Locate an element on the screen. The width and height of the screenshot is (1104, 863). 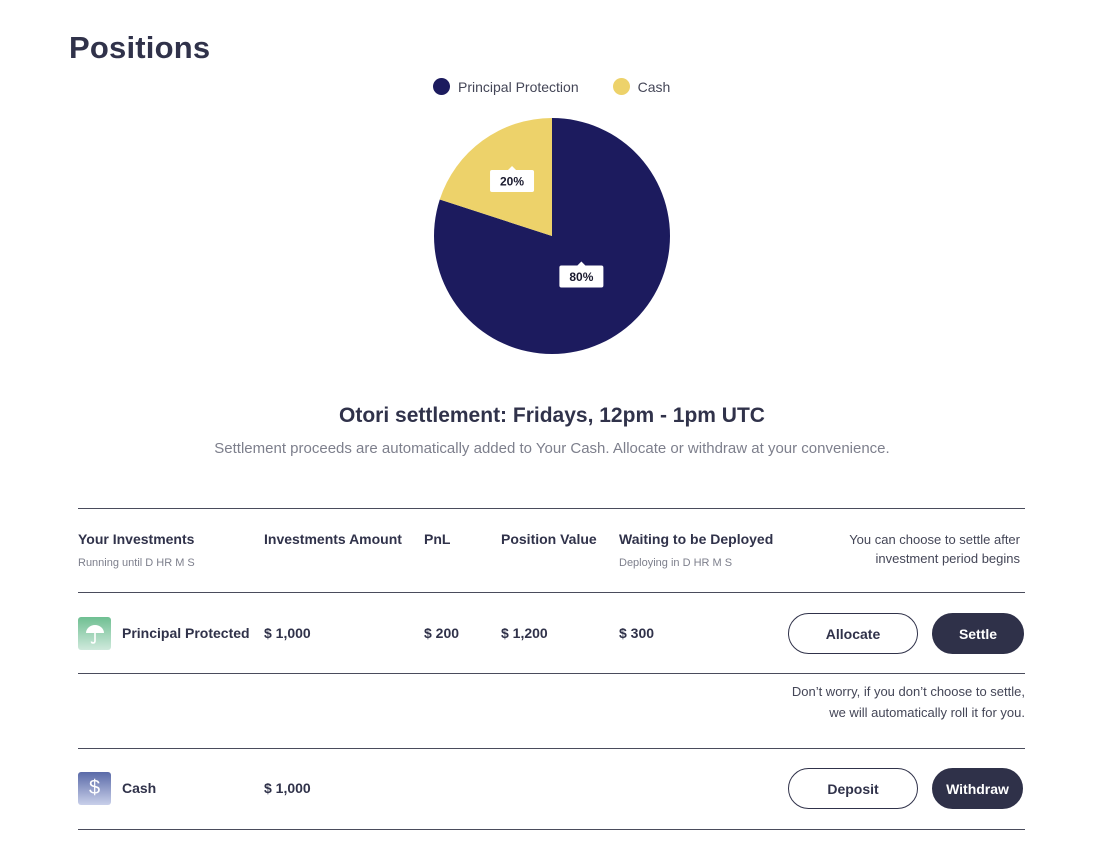
pie-data-label-text-1: 20% is located at coordinates (512, 181).